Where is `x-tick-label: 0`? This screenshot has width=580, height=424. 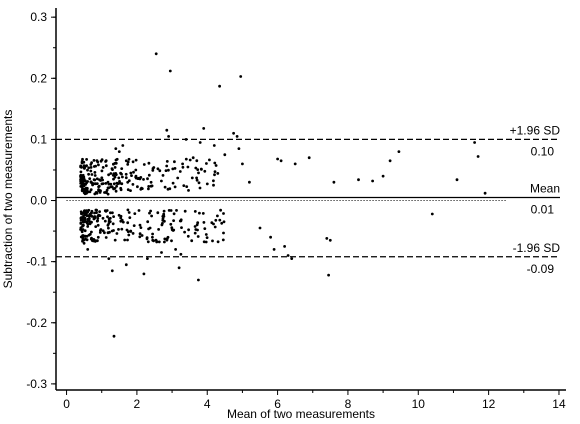 x-tick-label: 0 is located at coordinates (66, 404).